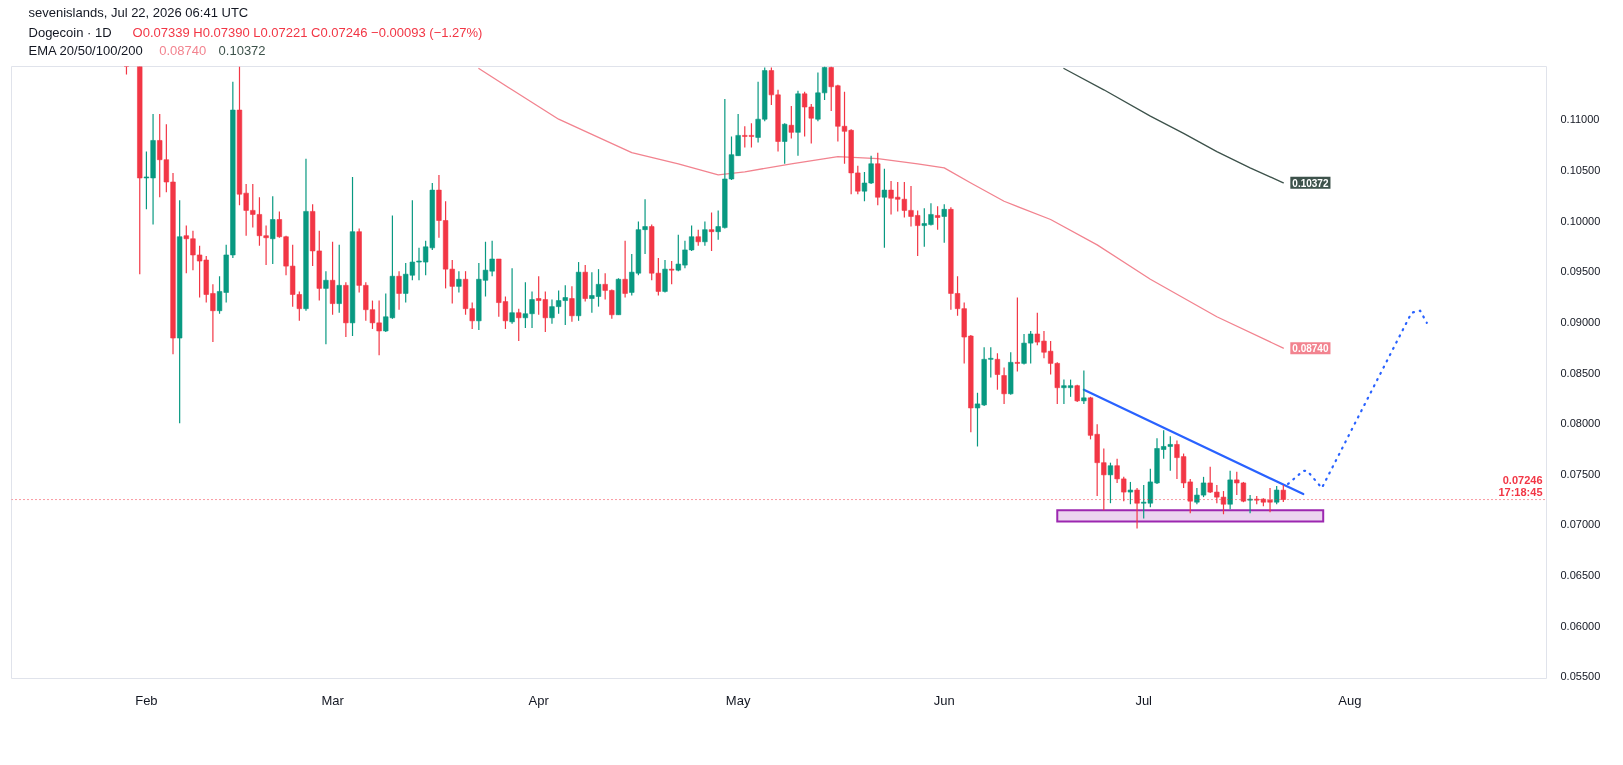 The width and height of the screenshot is (1623, 765). What do you see at coordinates (1580, 524) in the screenshot?
I see `y-tick-label: 0.07000` at bounding box center [1580, 524].